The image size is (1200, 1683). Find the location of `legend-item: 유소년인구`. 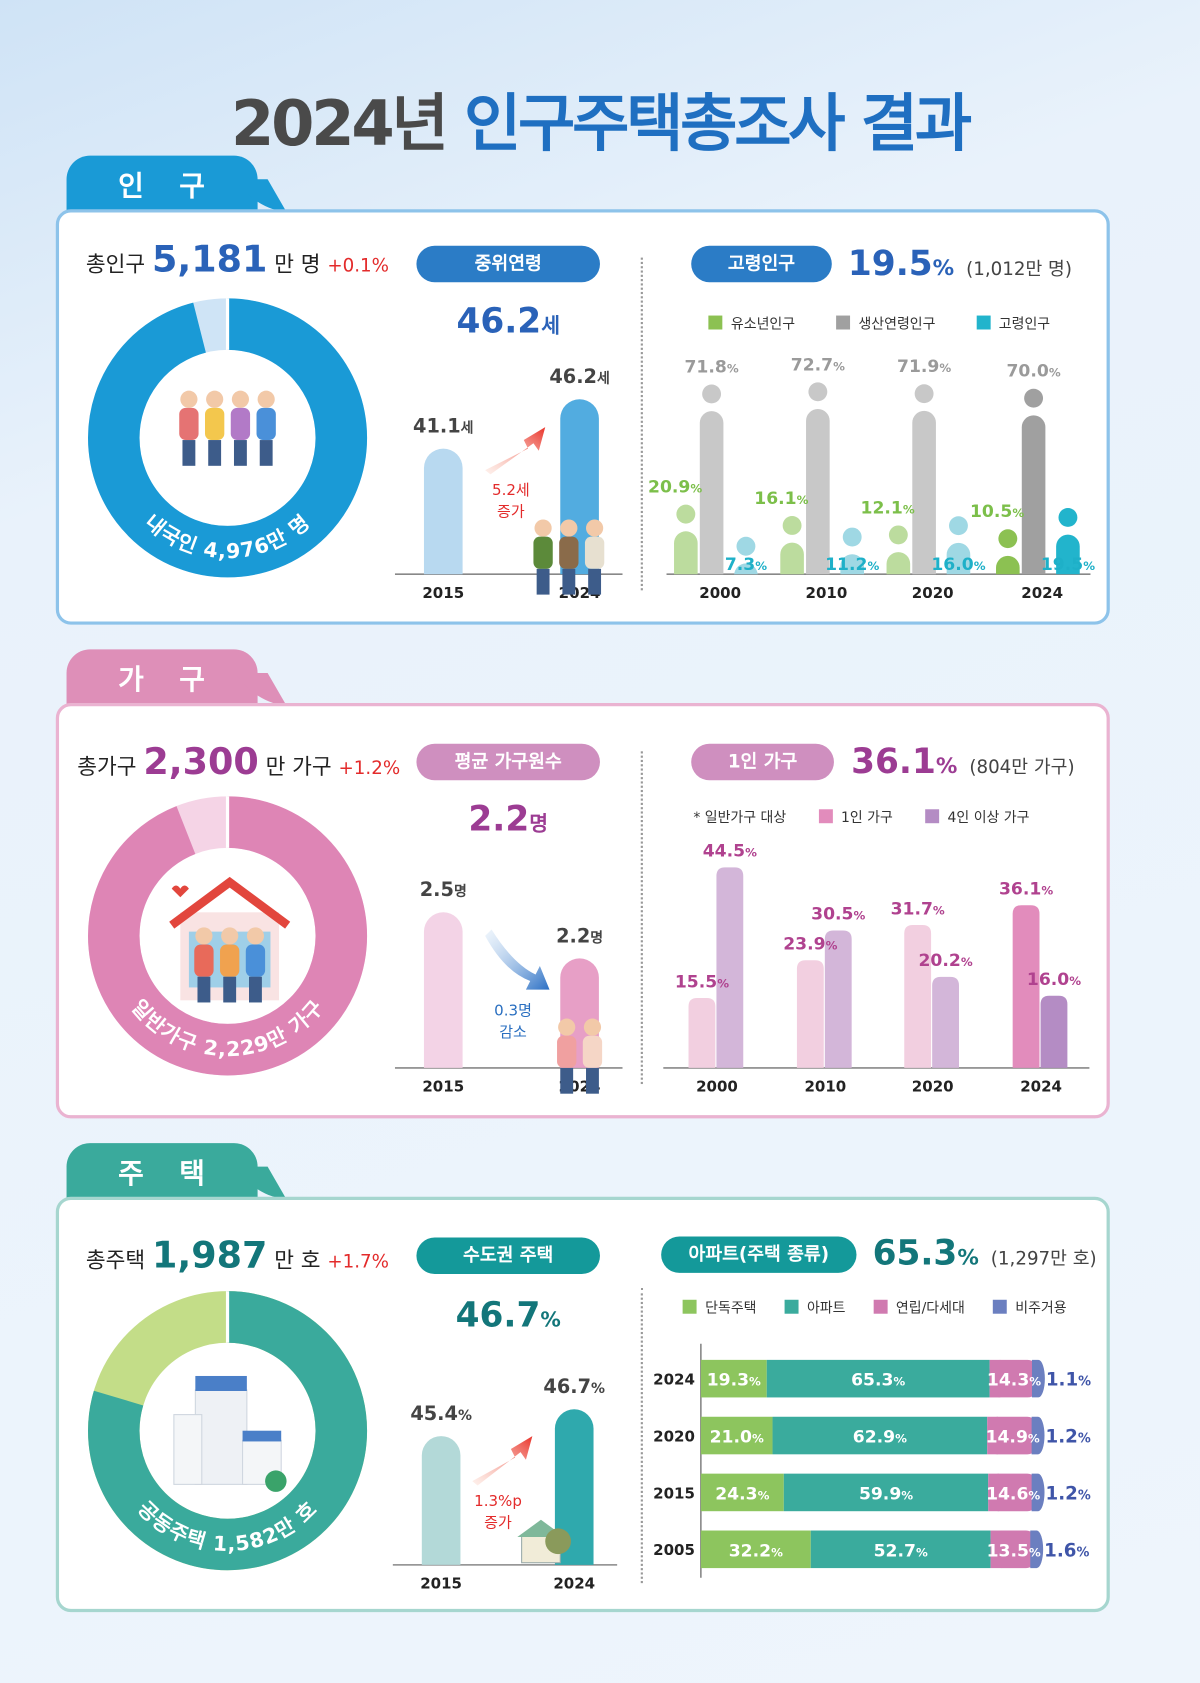

legend-item: 유소년인구 is located at coordinates (751, 322).